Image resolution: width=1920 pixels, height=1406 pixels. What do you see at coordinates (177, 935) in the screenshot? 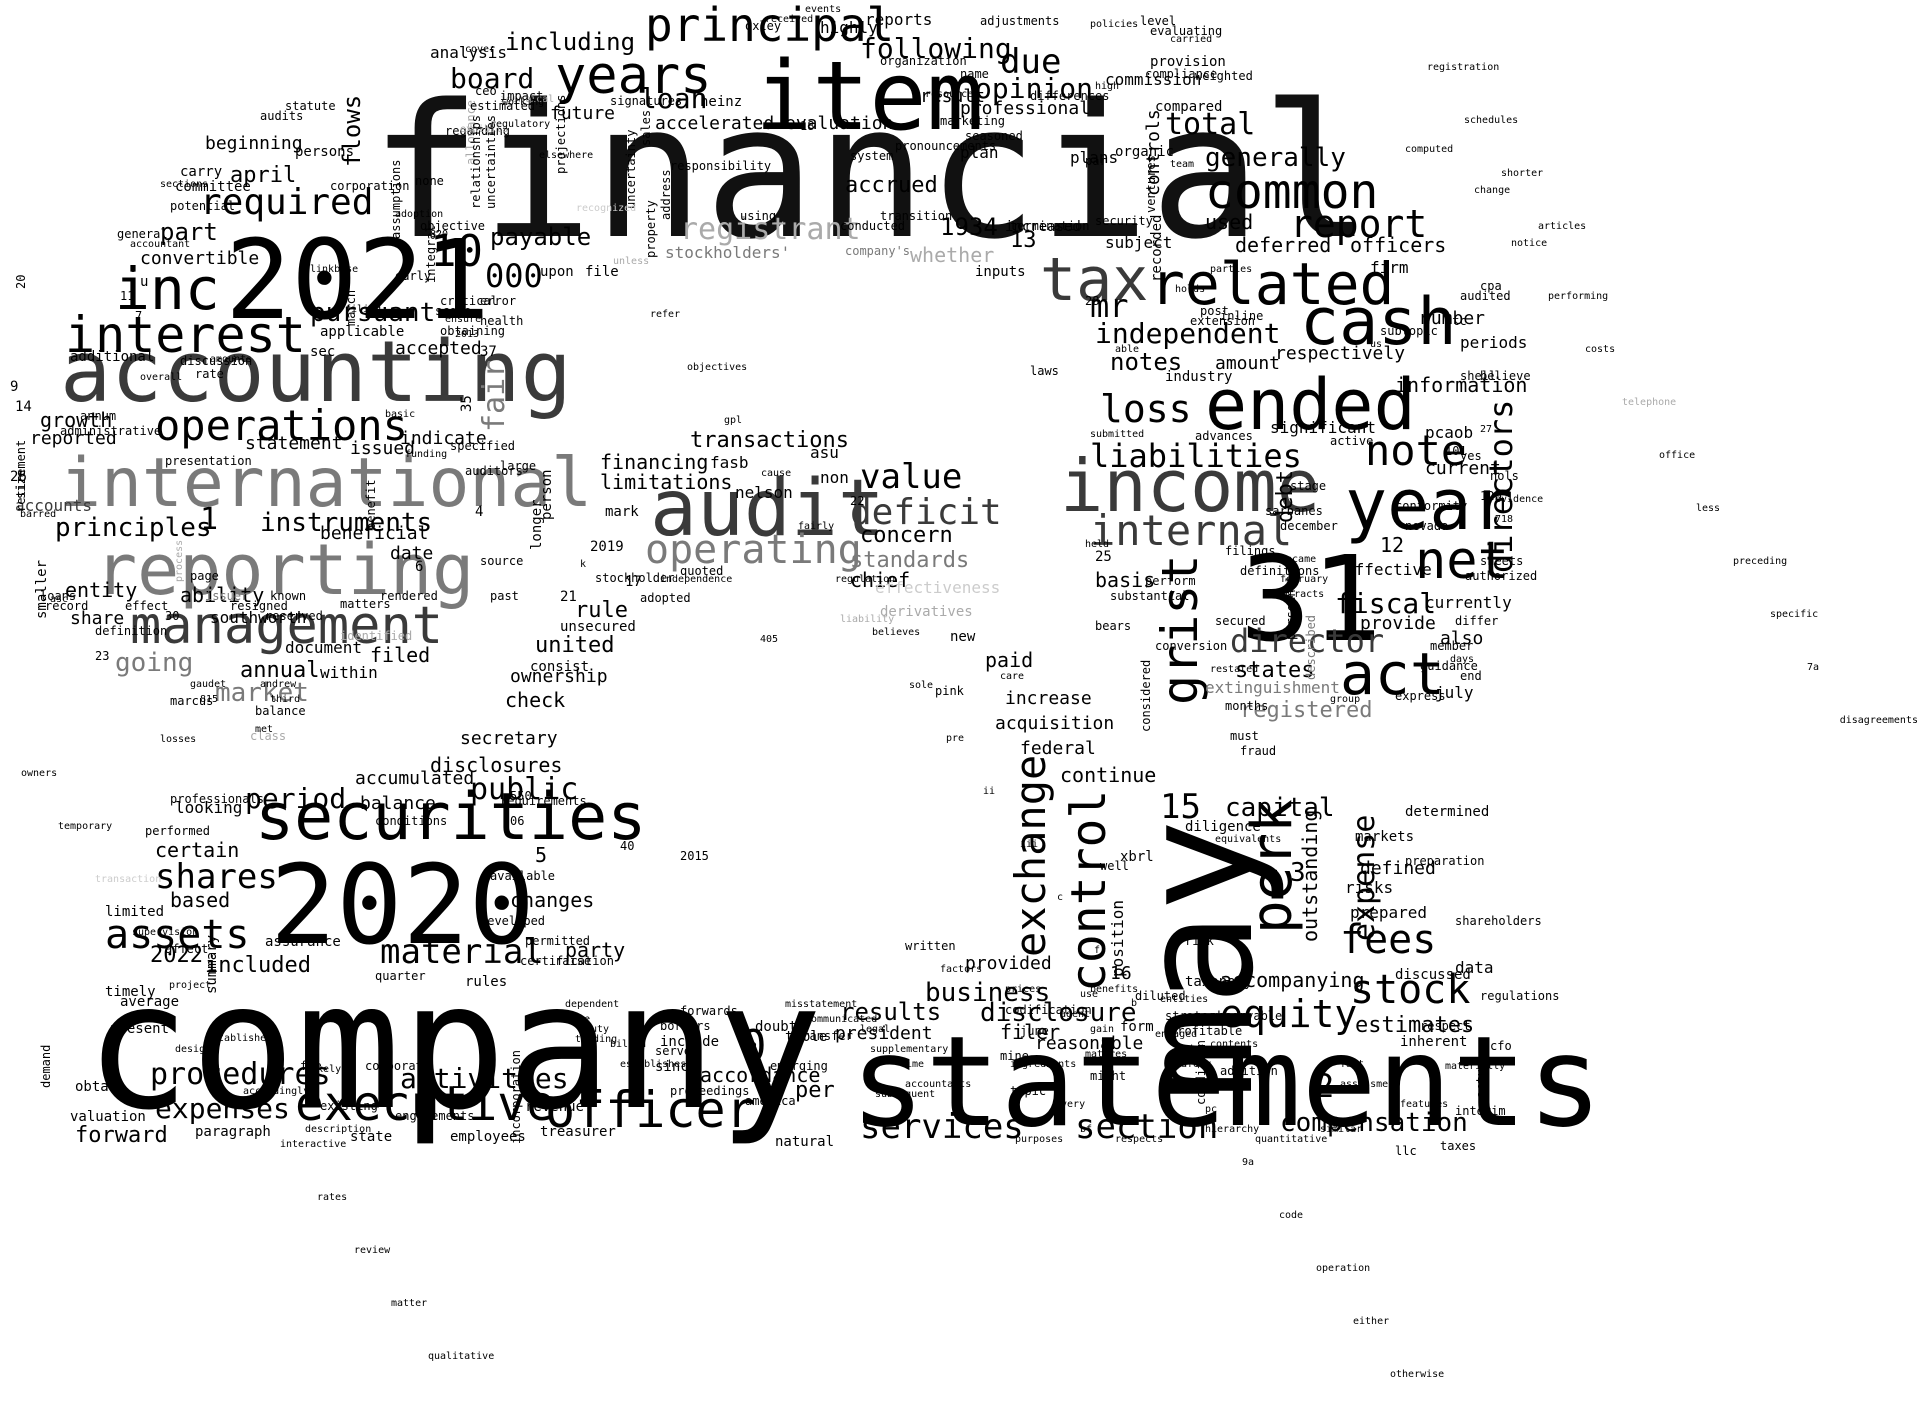
I see `cloud-word: assets` at bounding box center [177, 935].